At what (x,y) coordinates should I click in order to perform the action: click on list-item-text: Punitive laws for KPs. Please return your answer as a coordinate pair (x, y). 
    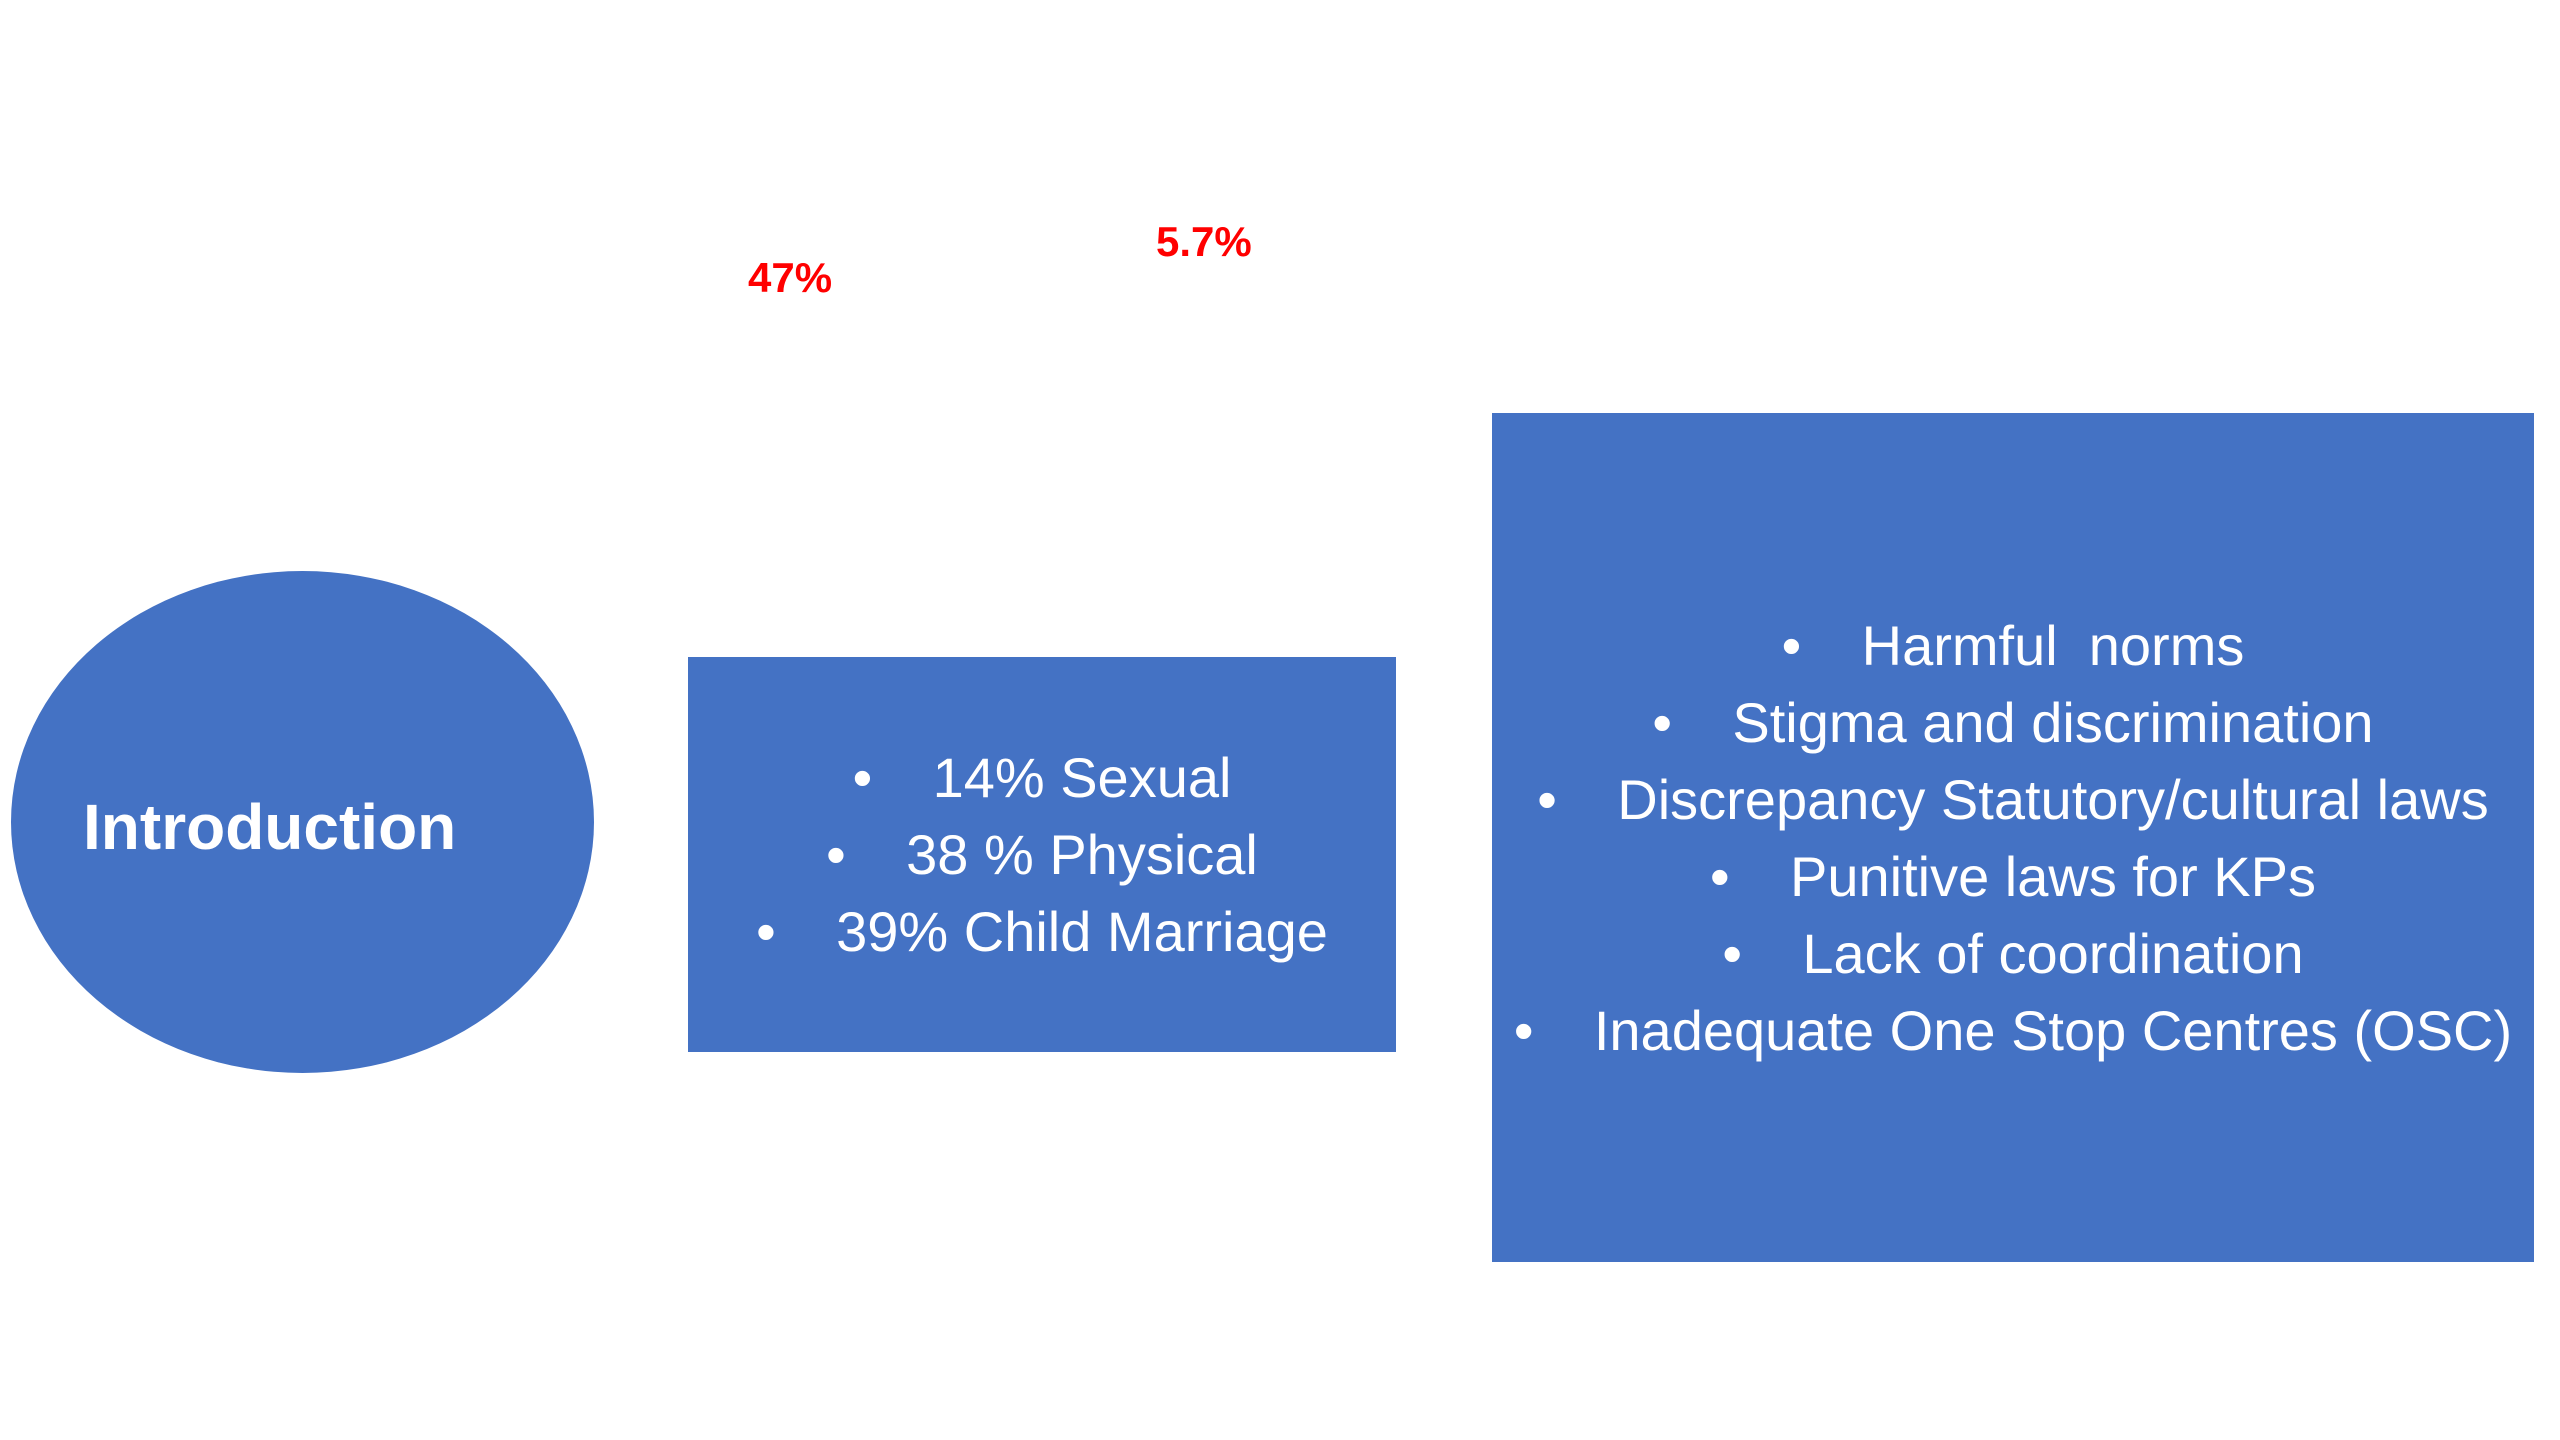
    Looking at the image, I should click on (2053, 876).